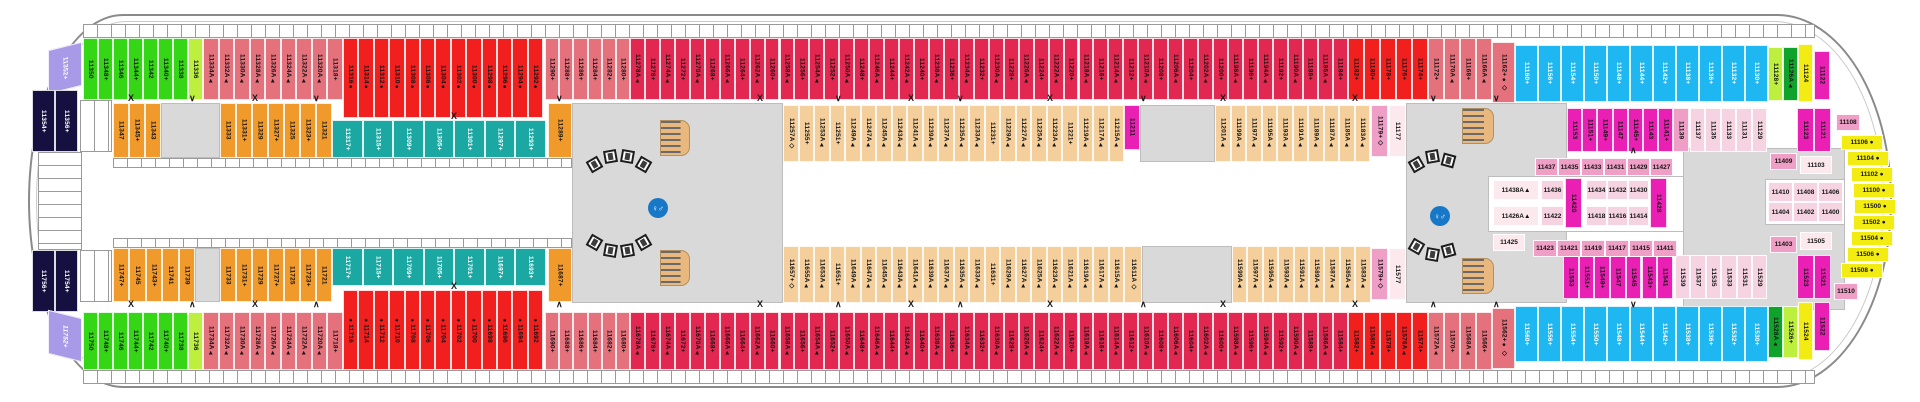 The image size is (1920, 402). I want to click on cabin-11746: 11746, so click(120, 341).